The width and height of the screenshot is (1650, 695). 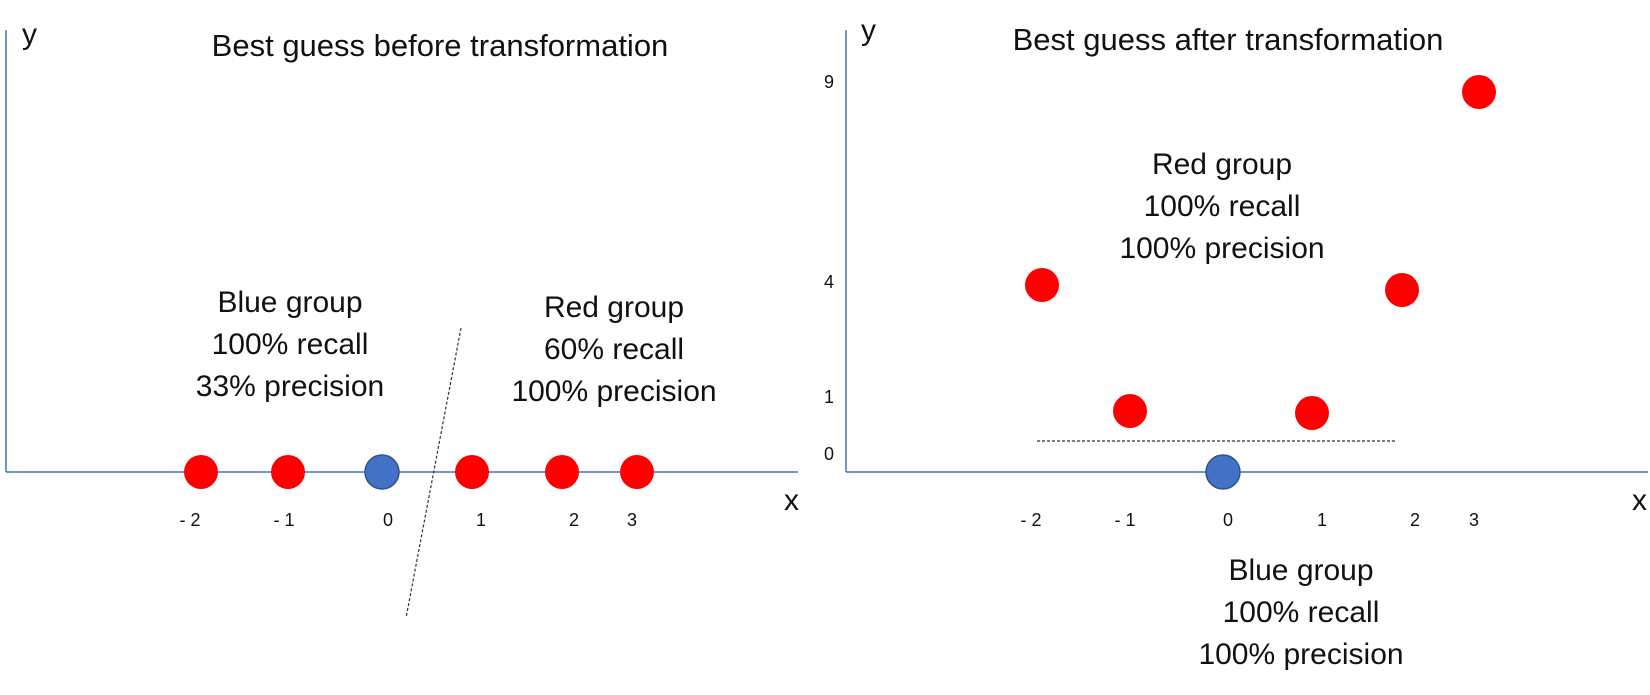 I want to click on left-panel-title: Best guess before transformation, so click(x=440, y=45).